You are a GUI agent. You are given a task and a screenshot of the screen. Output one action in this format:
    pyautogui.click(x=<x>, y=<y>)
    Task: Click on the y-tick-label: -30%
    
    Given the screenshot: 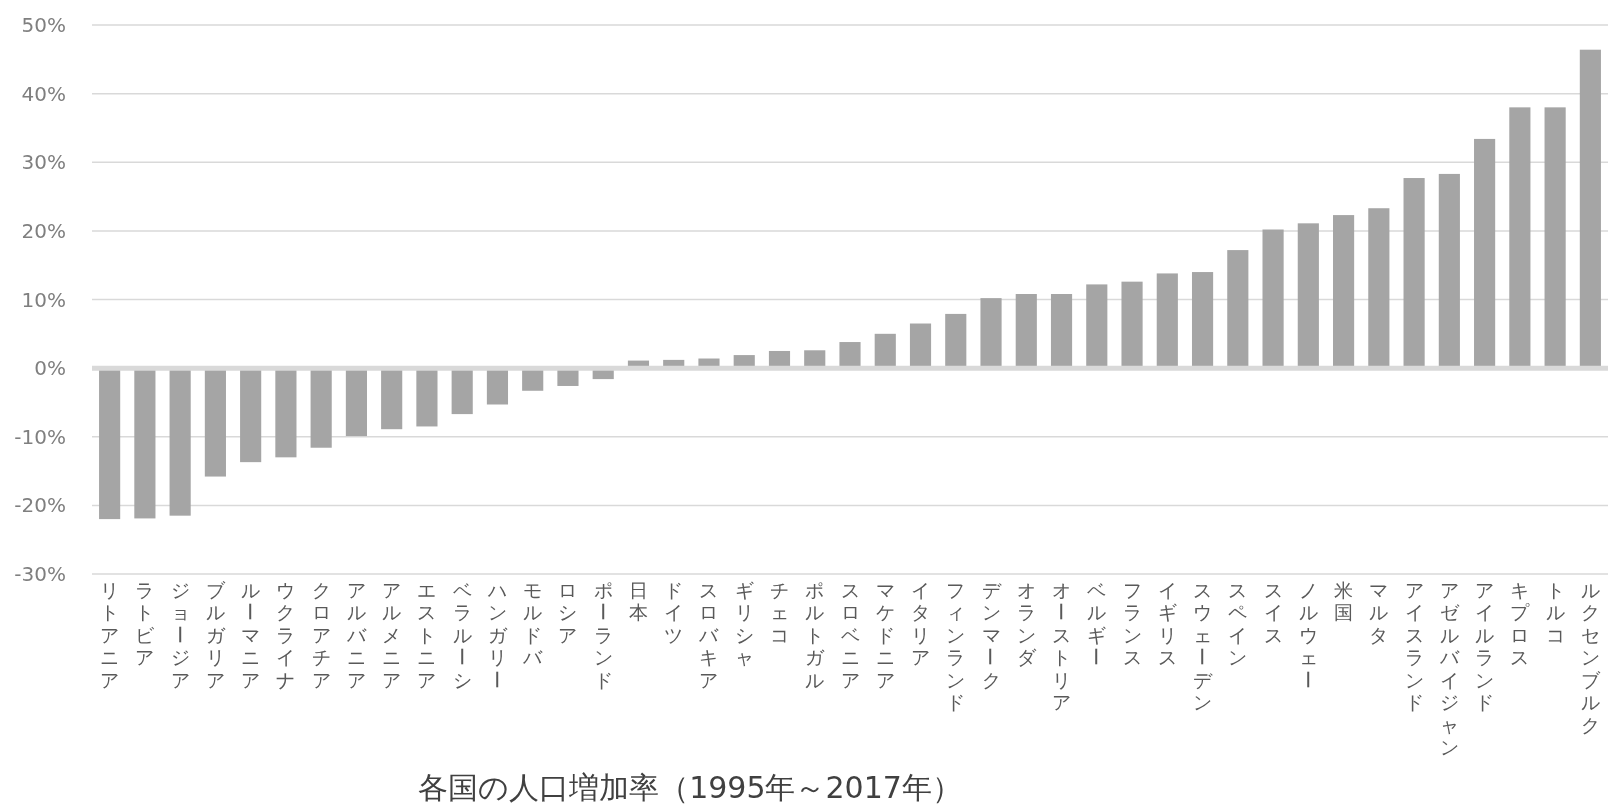 What is the action you would take?
    pyautogui.click(x=40, y=574)
    